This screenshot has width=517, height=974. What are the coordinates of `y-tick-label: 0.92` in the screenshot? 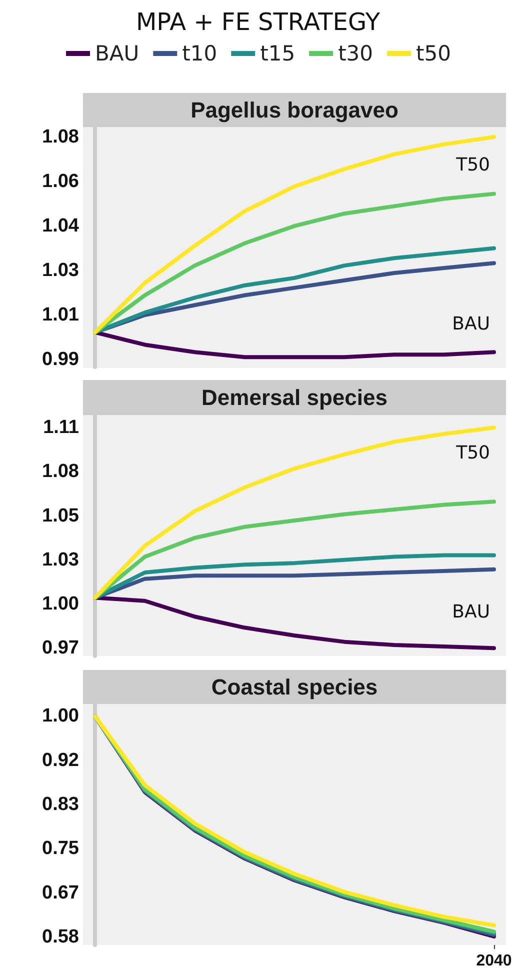 It's located at (60, 760).